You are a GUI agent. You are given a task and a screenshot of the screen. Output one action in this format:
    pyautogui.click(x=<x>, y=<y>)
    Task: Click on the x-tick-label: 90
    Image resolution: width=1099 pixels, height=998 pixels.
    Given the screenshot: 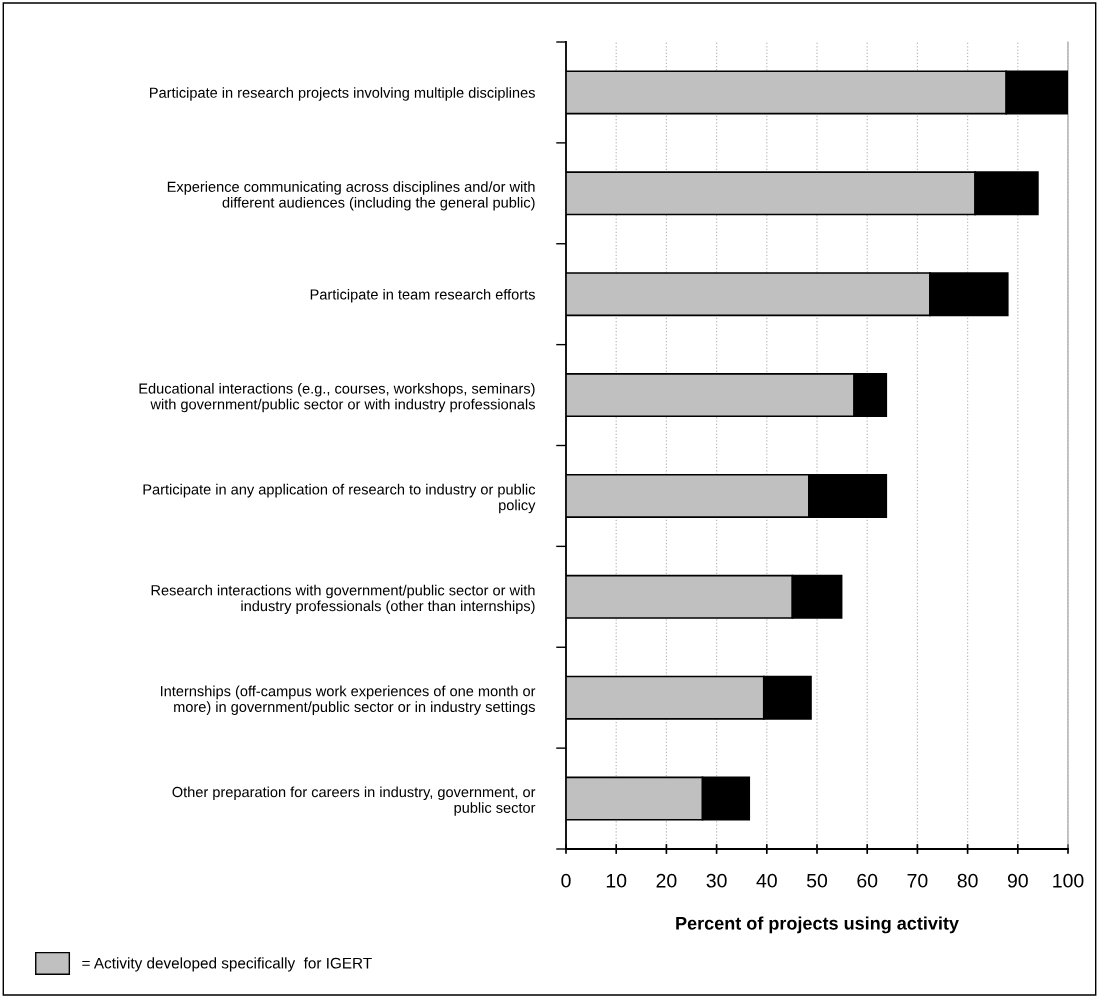 What is the action you would take?
    pyautogui.click(x=1017, y=880)
    